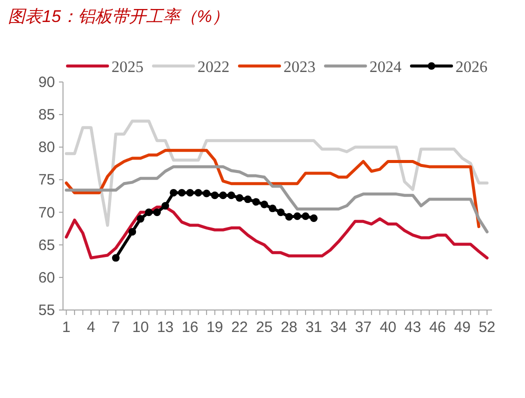 The height and width of the screenshot is (398, 525). What do you see at coordinates (46, 277) in the screenshot?
I see `y-tick-label: 60` at bounding box center [46, 277].